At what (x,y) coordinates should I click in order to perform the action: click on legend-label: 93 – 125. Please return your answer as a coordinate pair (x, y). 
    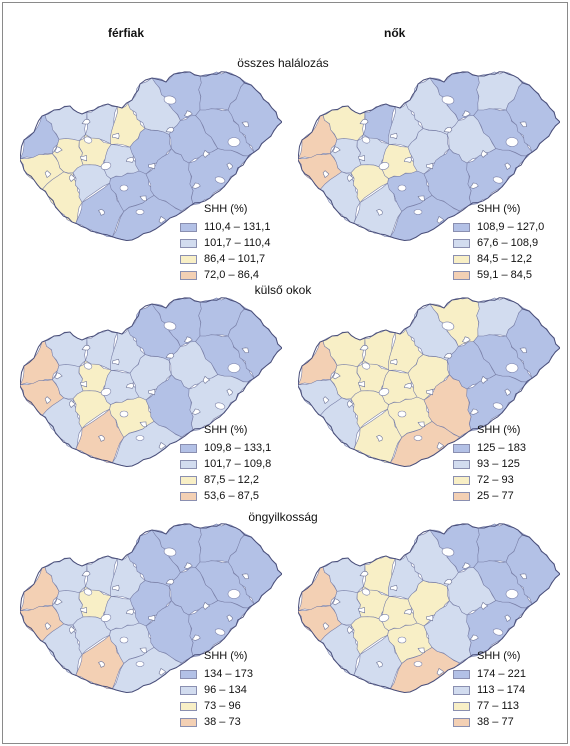
    Looking at the image, I should click on (498, 464).